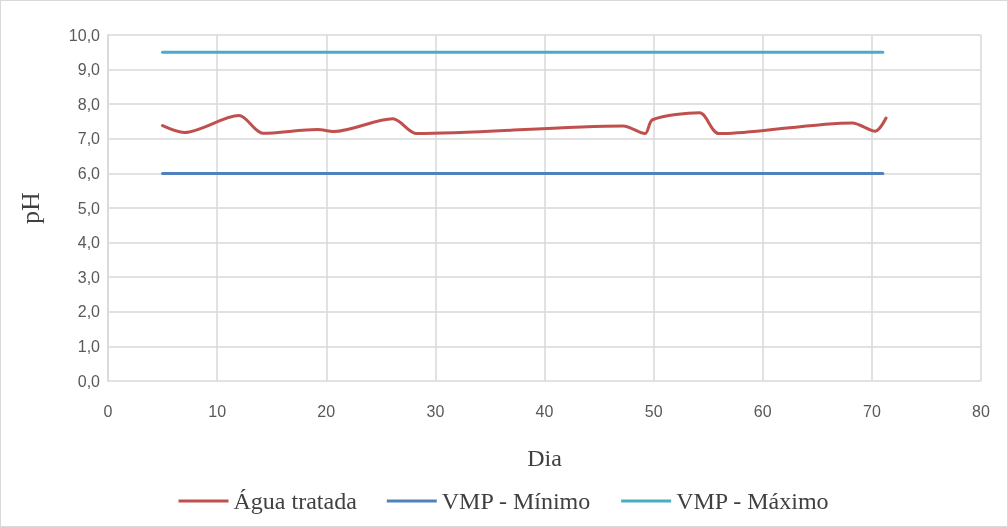 This screenshot has height=527, width=1008. Describe the element at coordinates (89, 346) in the screenshot. I see `y-tick-label: 1,0` at that location.